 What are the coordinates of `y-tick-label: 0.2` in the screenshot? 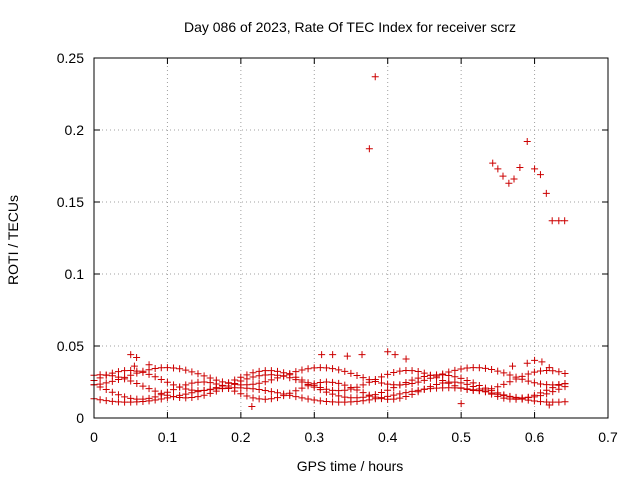 It's located at (75, 130).